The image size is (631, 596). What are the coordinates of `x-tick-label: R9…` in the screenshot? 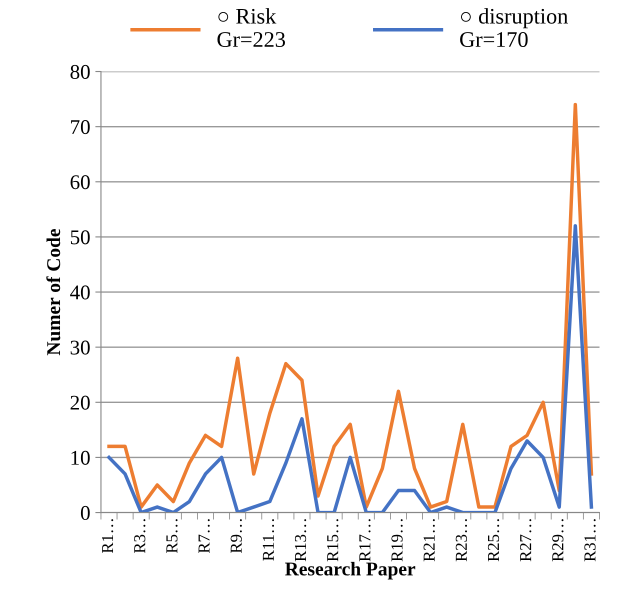 It's located at (236, 536).